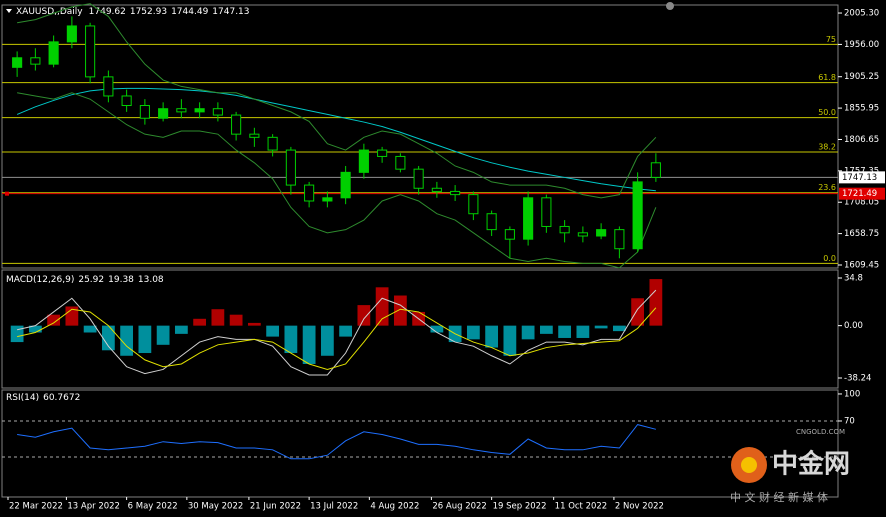  What do you see at coordinates (829, 258) in the screenshot?
I see `fib-label: 0.0` at bounding box center [829, 258].